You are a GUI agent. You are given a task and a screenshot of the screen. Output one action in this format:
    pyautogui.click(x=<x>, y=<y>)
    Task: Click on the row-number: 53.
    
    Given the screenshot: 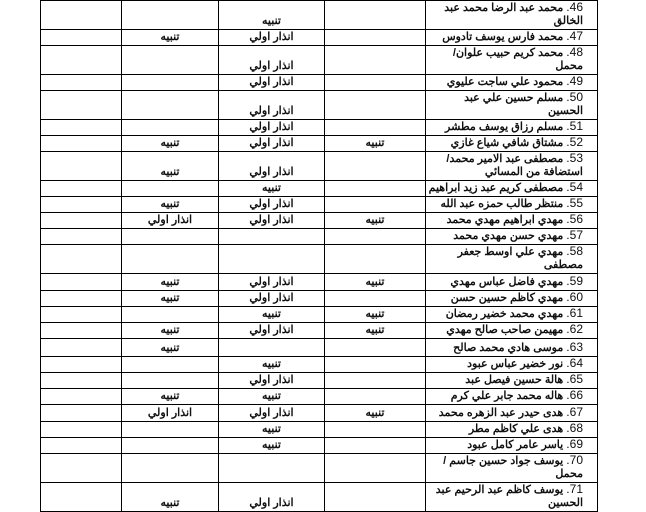 What is the action you would take?
    pyautogui.click(x=574, y=158)
    